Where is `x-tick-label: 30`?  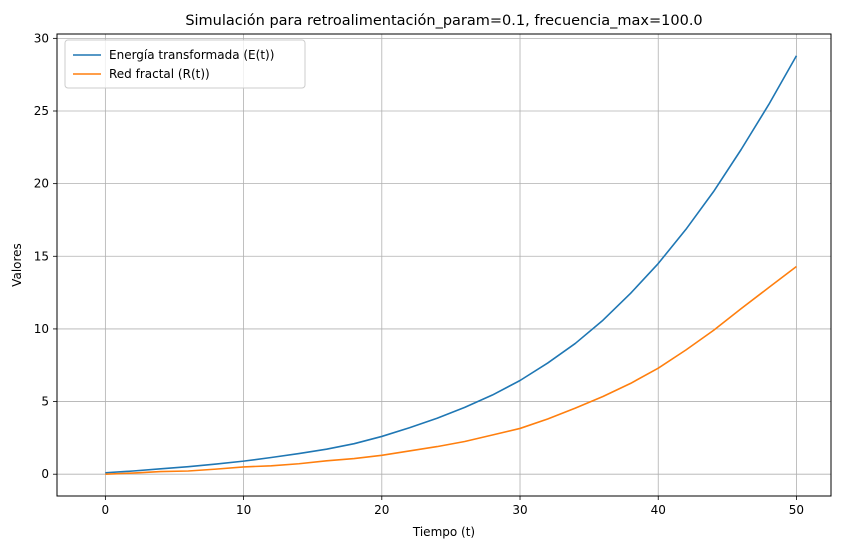
x-tick-label: 30 is located at coordinates (519, 510).